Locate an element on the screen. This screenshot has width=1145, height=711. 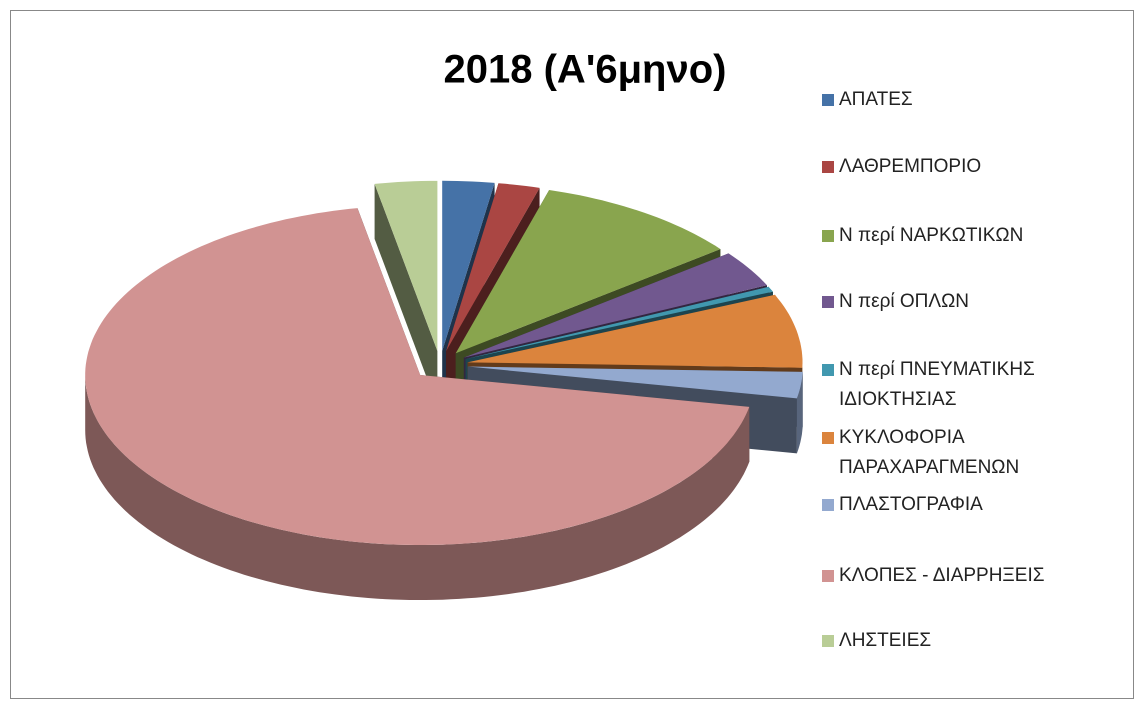
slice-wall is located at coordinates (406, 294).